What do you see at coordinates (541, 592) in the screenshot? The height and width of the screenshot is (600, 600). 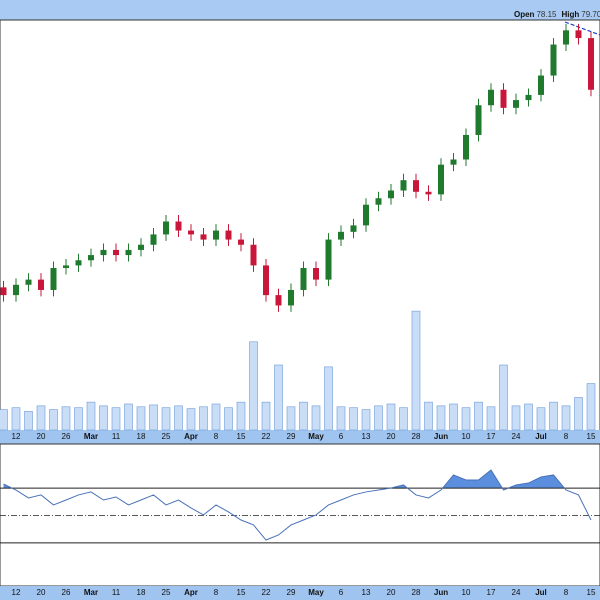 I see `x-tick-label: Jul` at bounding box center [541, 592].